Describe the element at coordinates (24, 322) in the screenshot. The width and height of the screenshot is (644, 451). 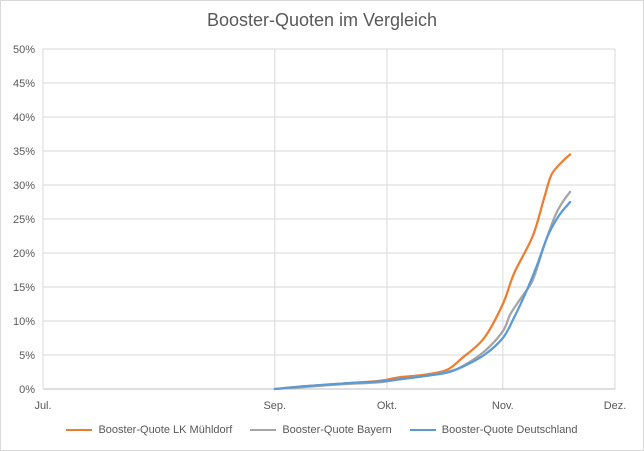
I see `y-tick-label: 10%` at that location.